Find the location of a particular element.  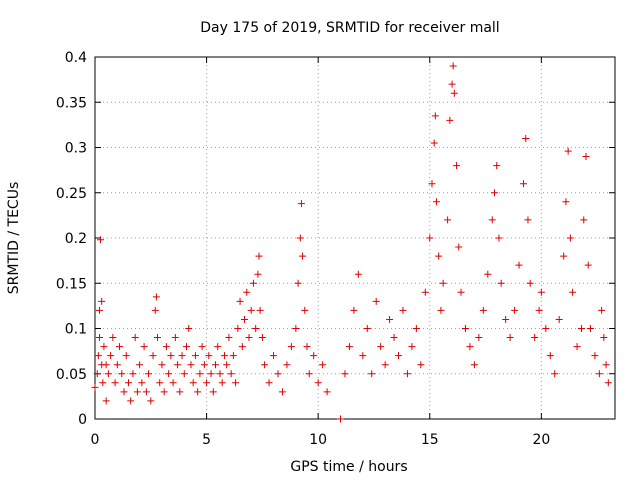

x-tick-label: 5 is located at coordinates (206, 440).